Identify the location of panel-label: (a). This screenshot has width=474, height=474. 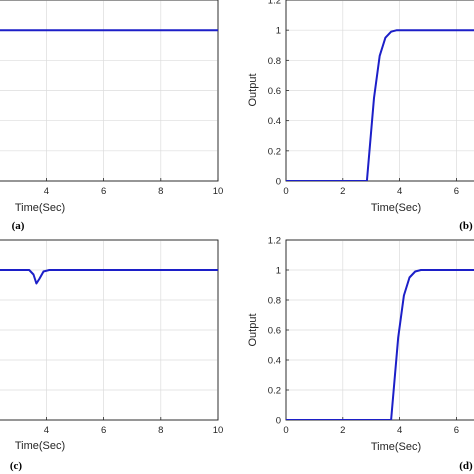
(18, 226).